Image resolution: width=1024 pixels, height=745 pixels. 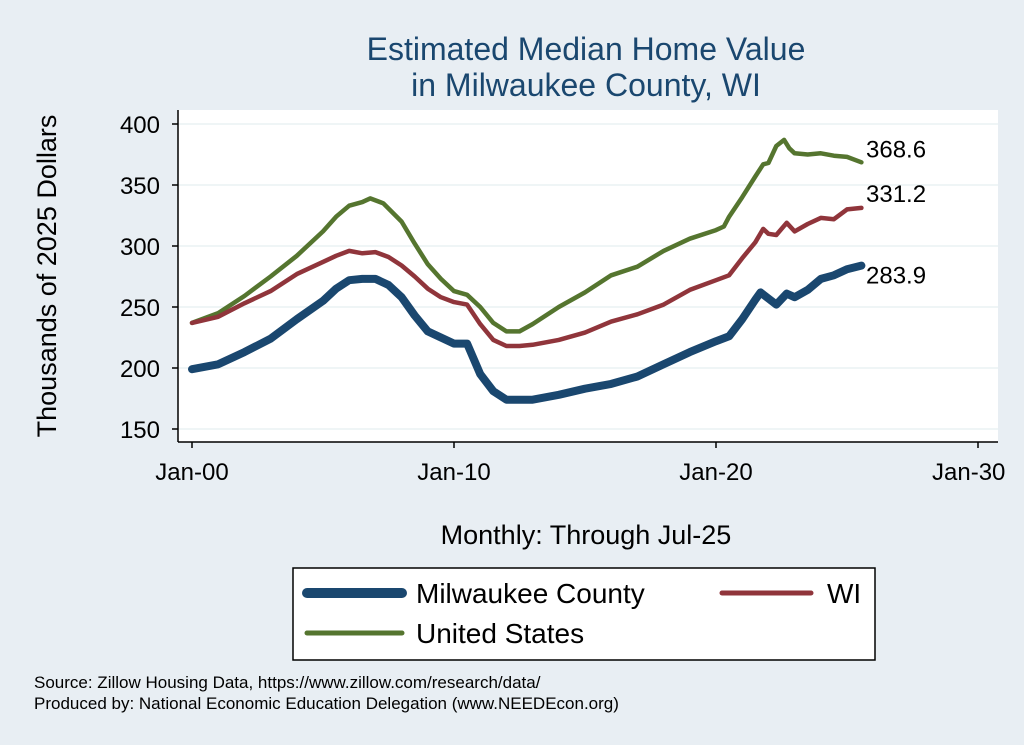 What do you see at coordinates (586, 535) in the screenshot?
I see `x-axis-title: Monthly: Through Jul-25` at bounding box center [586, 535].